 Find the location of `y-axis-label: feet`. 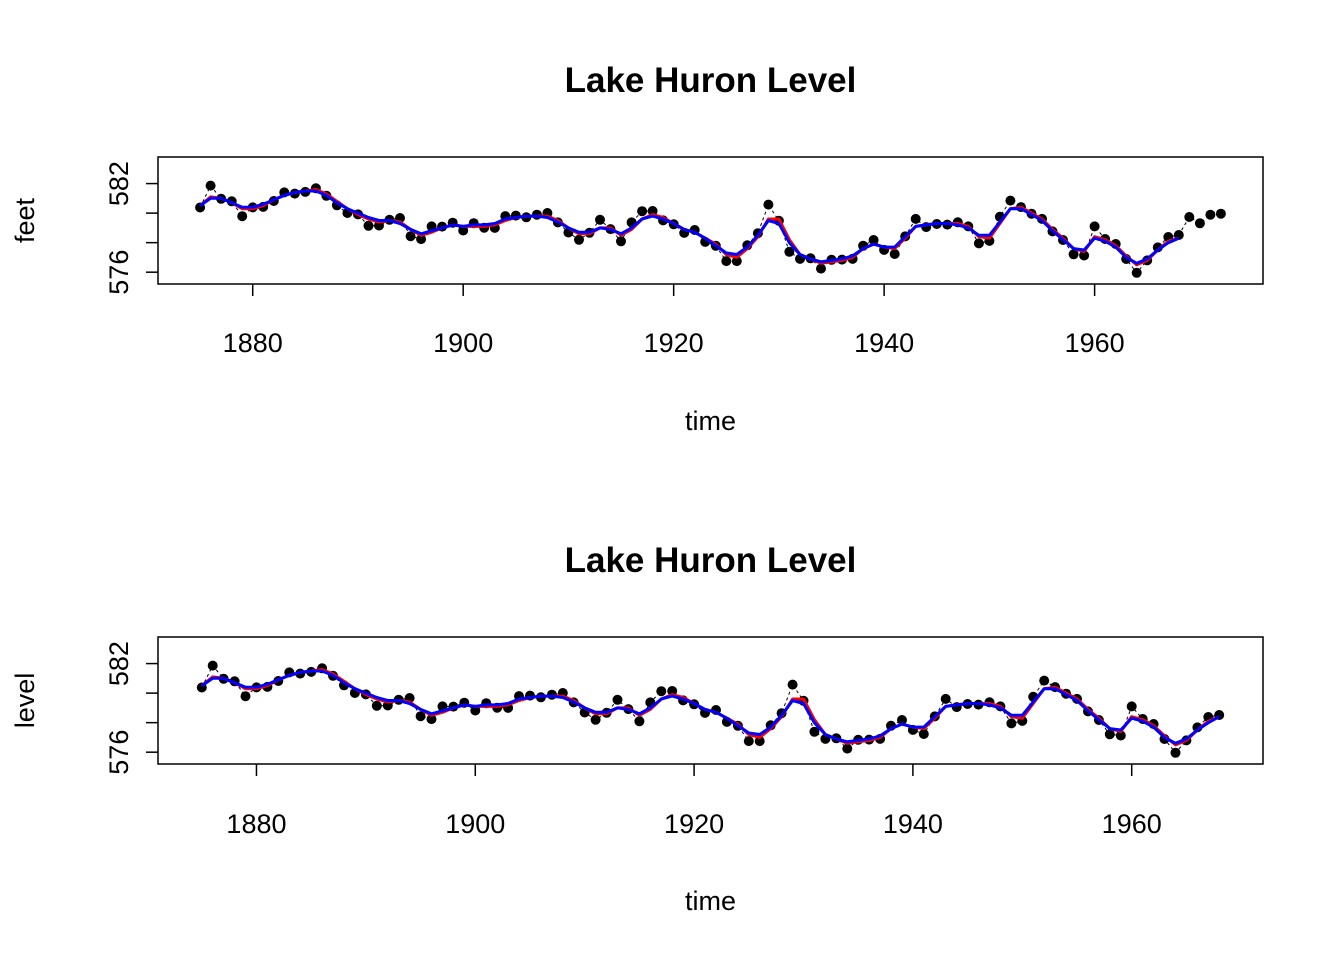

y-axis-label: feet is located at coordinates (25, 220).